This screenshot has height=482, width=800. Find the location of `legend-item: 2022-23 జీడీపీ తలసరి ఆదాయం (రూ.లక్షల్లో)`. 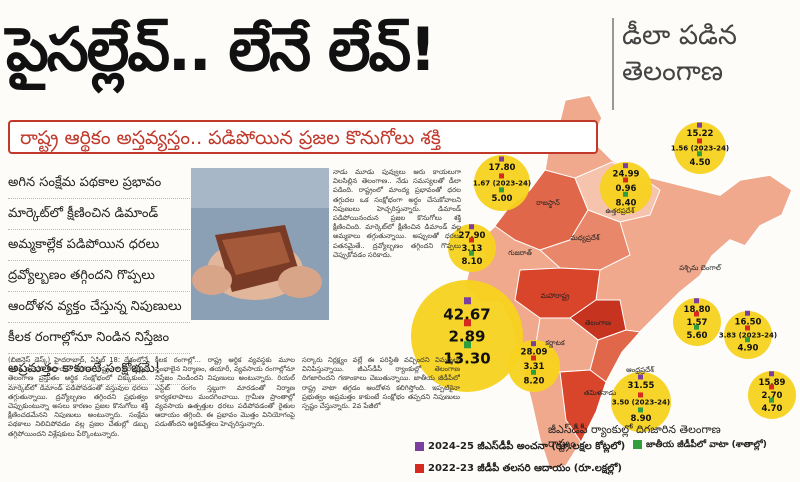

legend-item: 2022-23 జీడీపీ తలసరి ఆదాయం (రూ.లక్షల్లో) is located at coordinates (518, 469).